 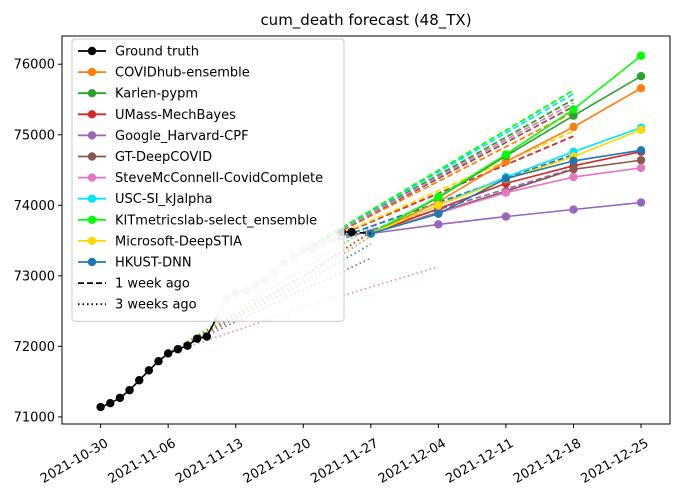 What do you see at coordinates (219, 178) in the screenshot?
I see `legend-label: SteveMcConnell-CovidComplete` at bounding box center [219, 178].